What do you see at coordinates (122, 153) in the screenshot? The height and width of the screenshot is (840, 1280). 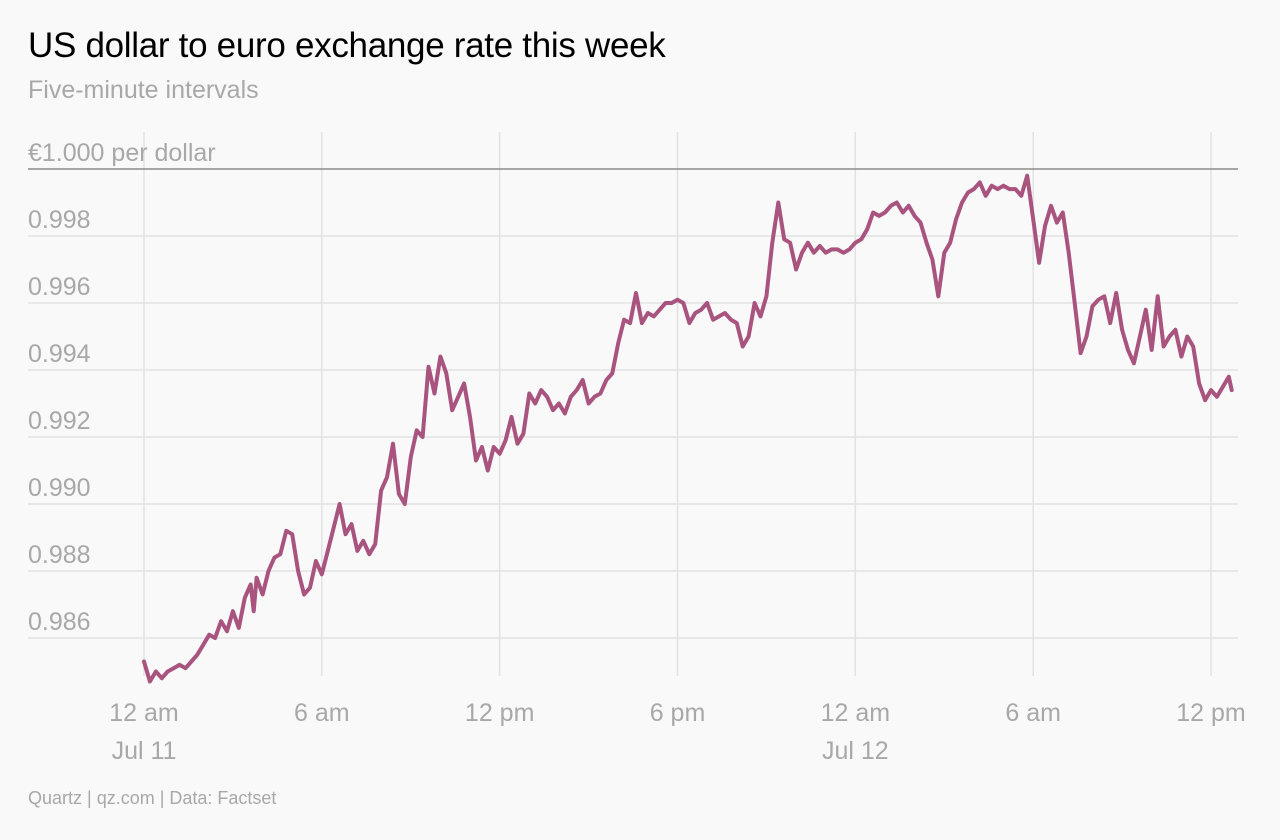 I see `y-tick-label-0: €1.000 per dollar` at bounding box center [122, 153].